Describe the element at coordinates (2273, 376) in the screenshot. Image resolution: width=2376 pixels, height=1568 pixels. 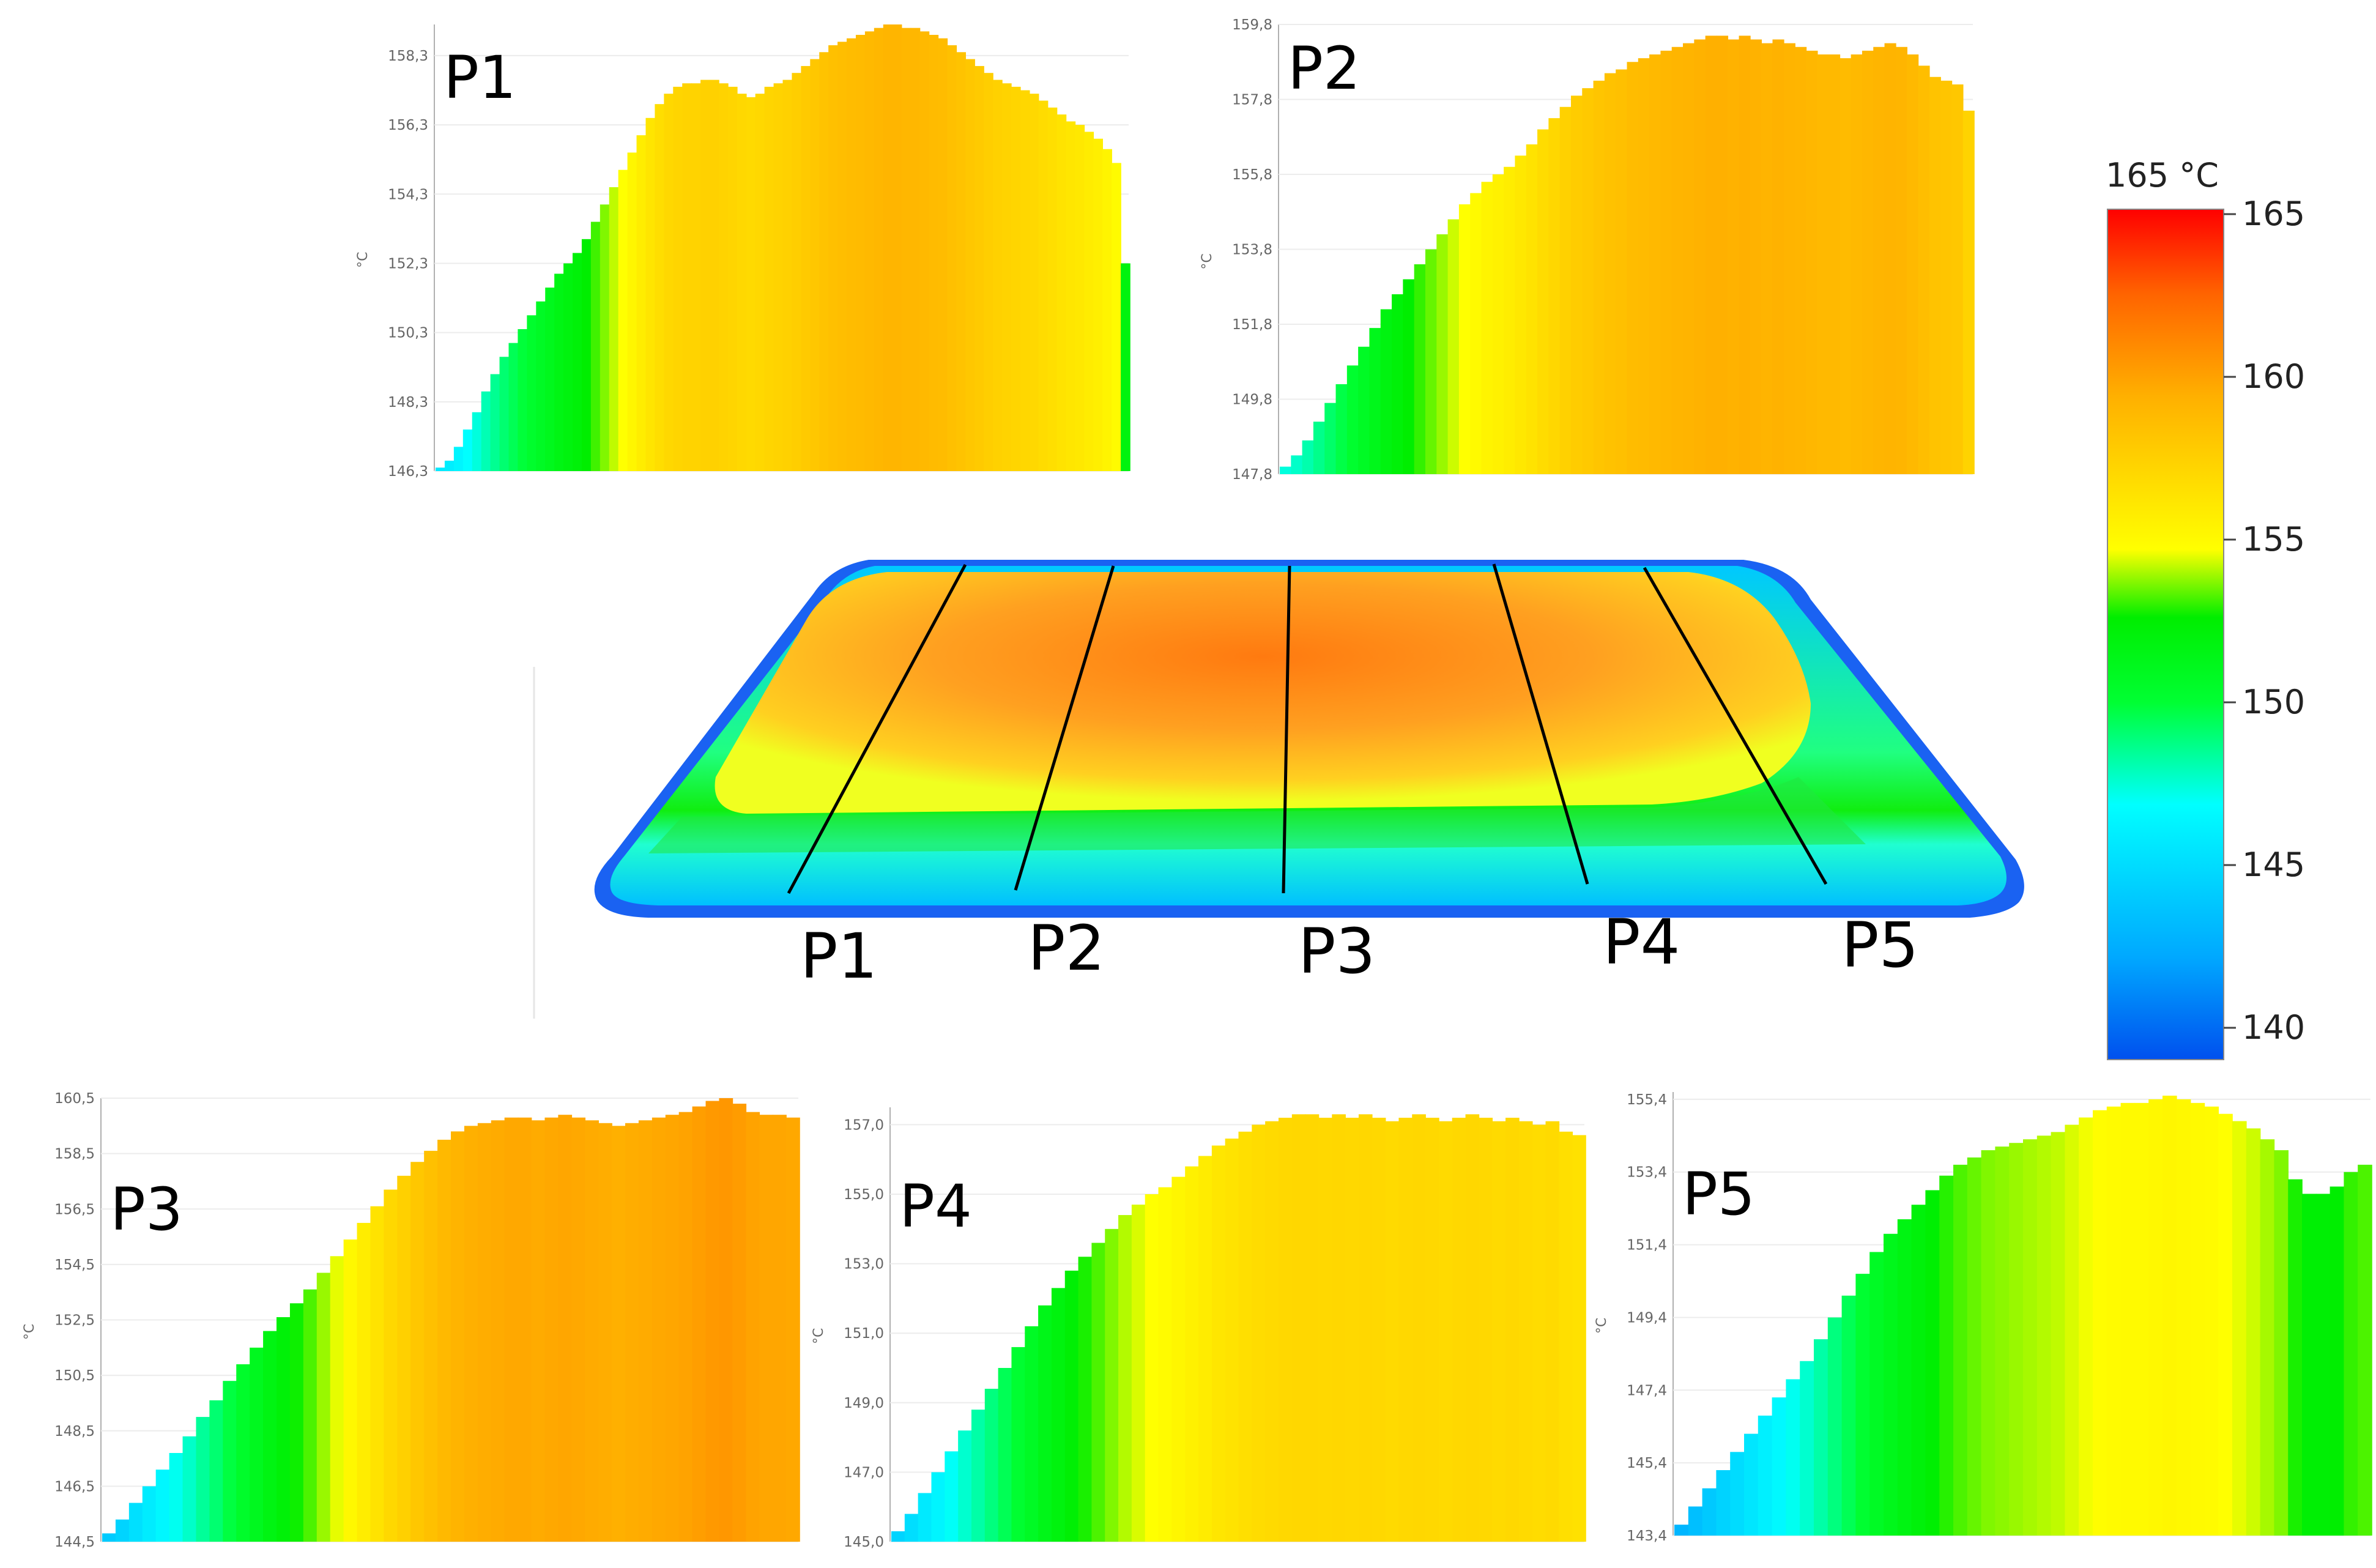
I see `colorbar-tick-label: 160` at that location.